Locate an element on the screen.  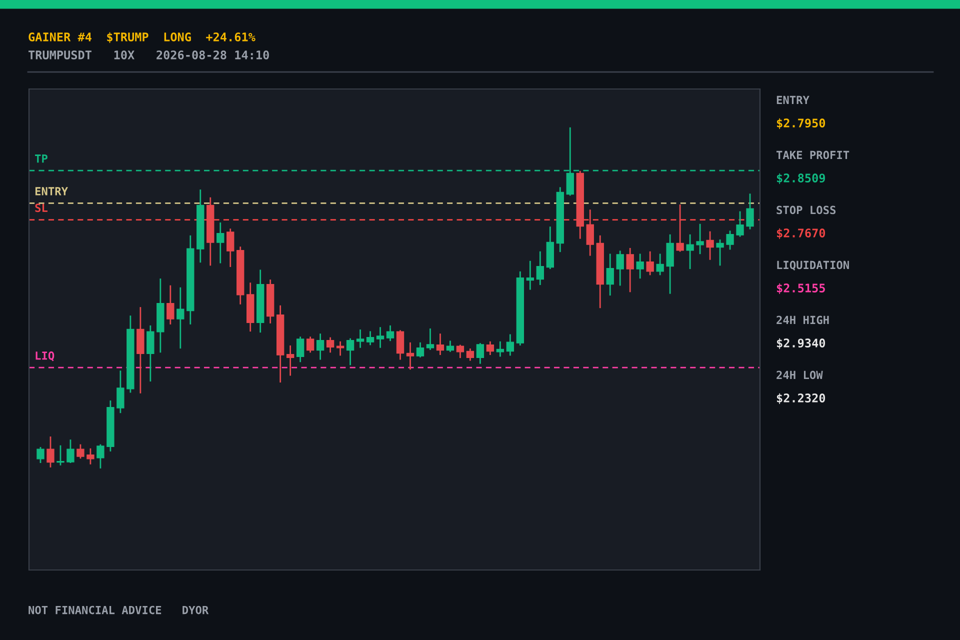
category-label: LIQUIDATION is located at coordinates (813, 265).